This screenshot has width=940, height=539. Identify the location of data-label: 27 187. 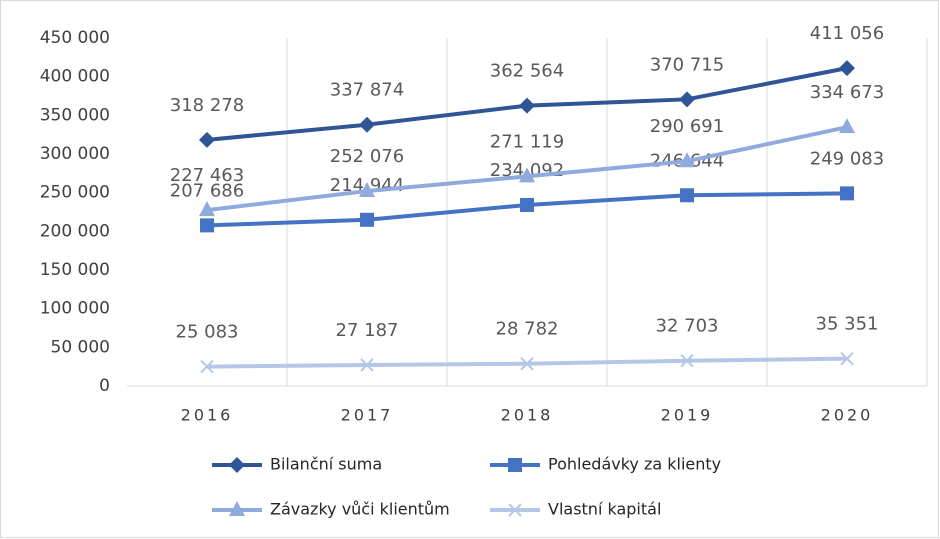
(367, 330).